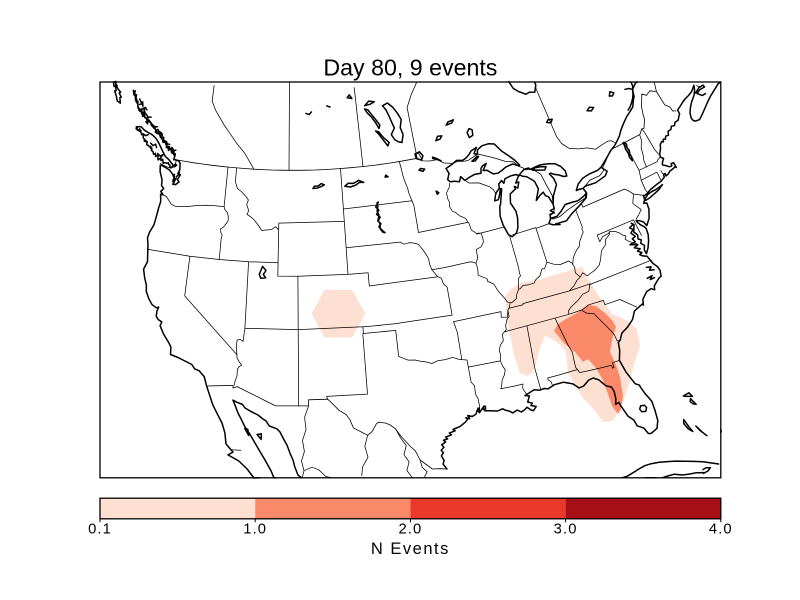 The width and height of the screenshot is (800, 600). I want to click on svg-text: N Events, so click(410, 549).